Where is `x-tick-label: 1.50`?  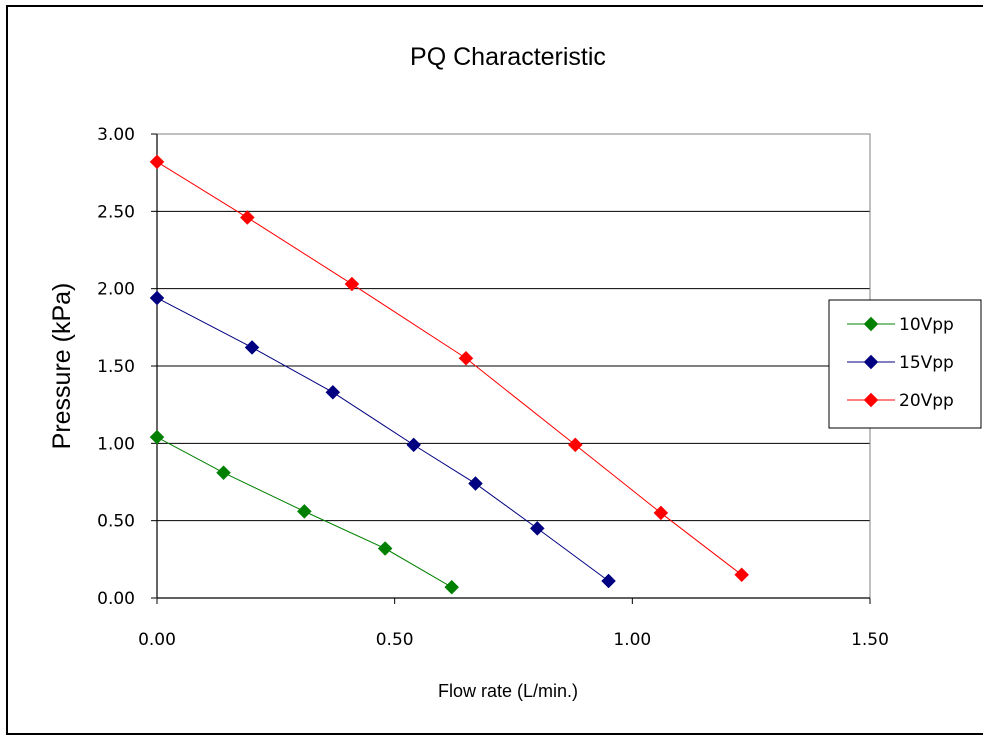 x-tick-label: 1.50 is located at coordinates (870, 640).